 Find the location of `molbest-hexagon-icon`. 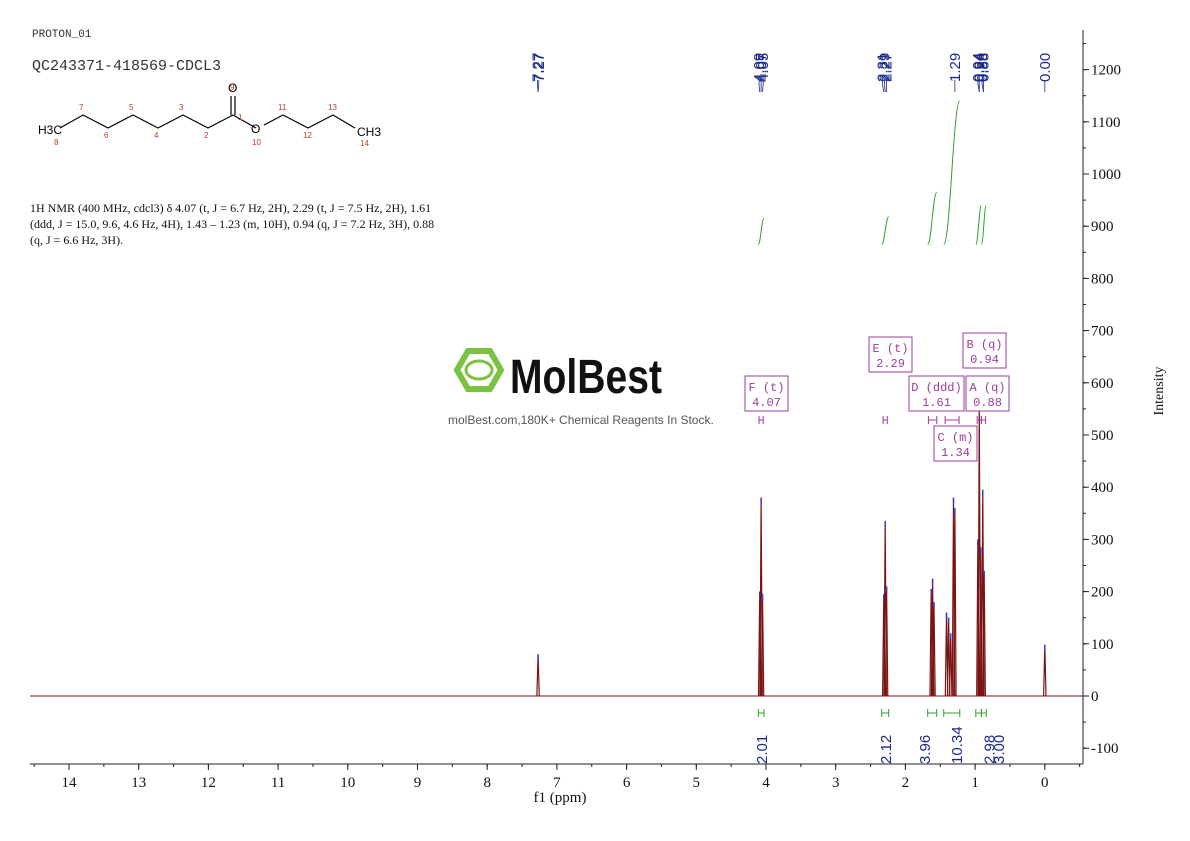

molbest-hexagon-icon is located at coordinates (479, 370).